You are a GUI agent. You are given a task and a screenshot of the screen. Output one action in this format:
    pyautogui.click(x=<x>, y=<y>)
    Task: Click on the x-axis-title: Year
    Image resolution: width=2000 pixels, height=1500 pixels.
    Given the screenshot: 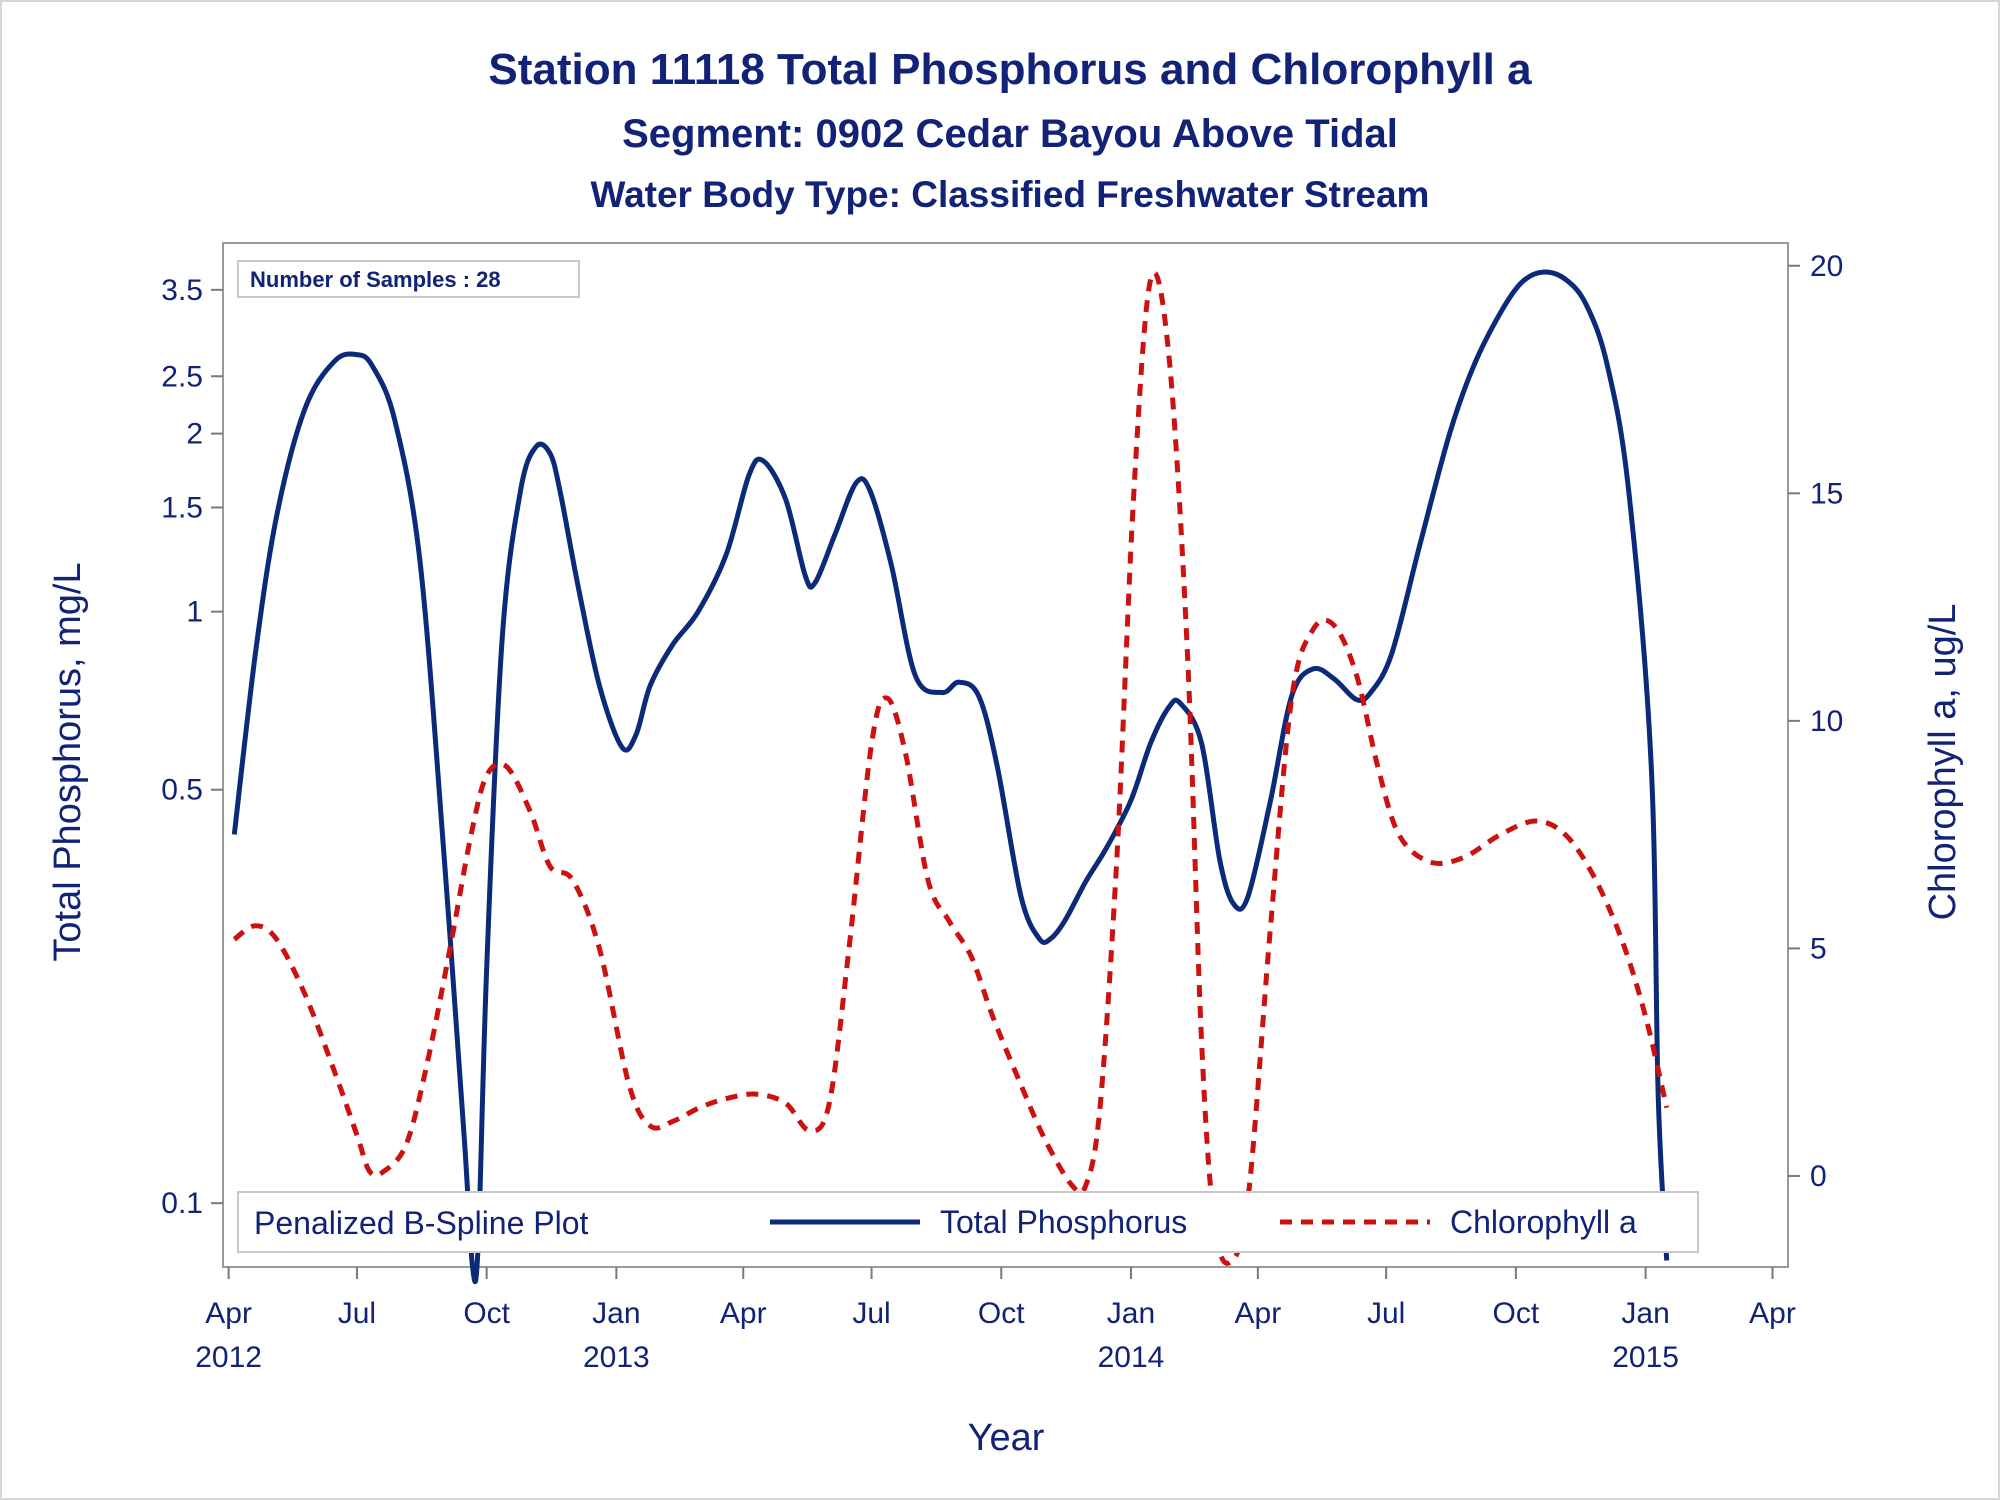 What is the action you would take?
    pyautogui.click(x=1006, y=1438)
    